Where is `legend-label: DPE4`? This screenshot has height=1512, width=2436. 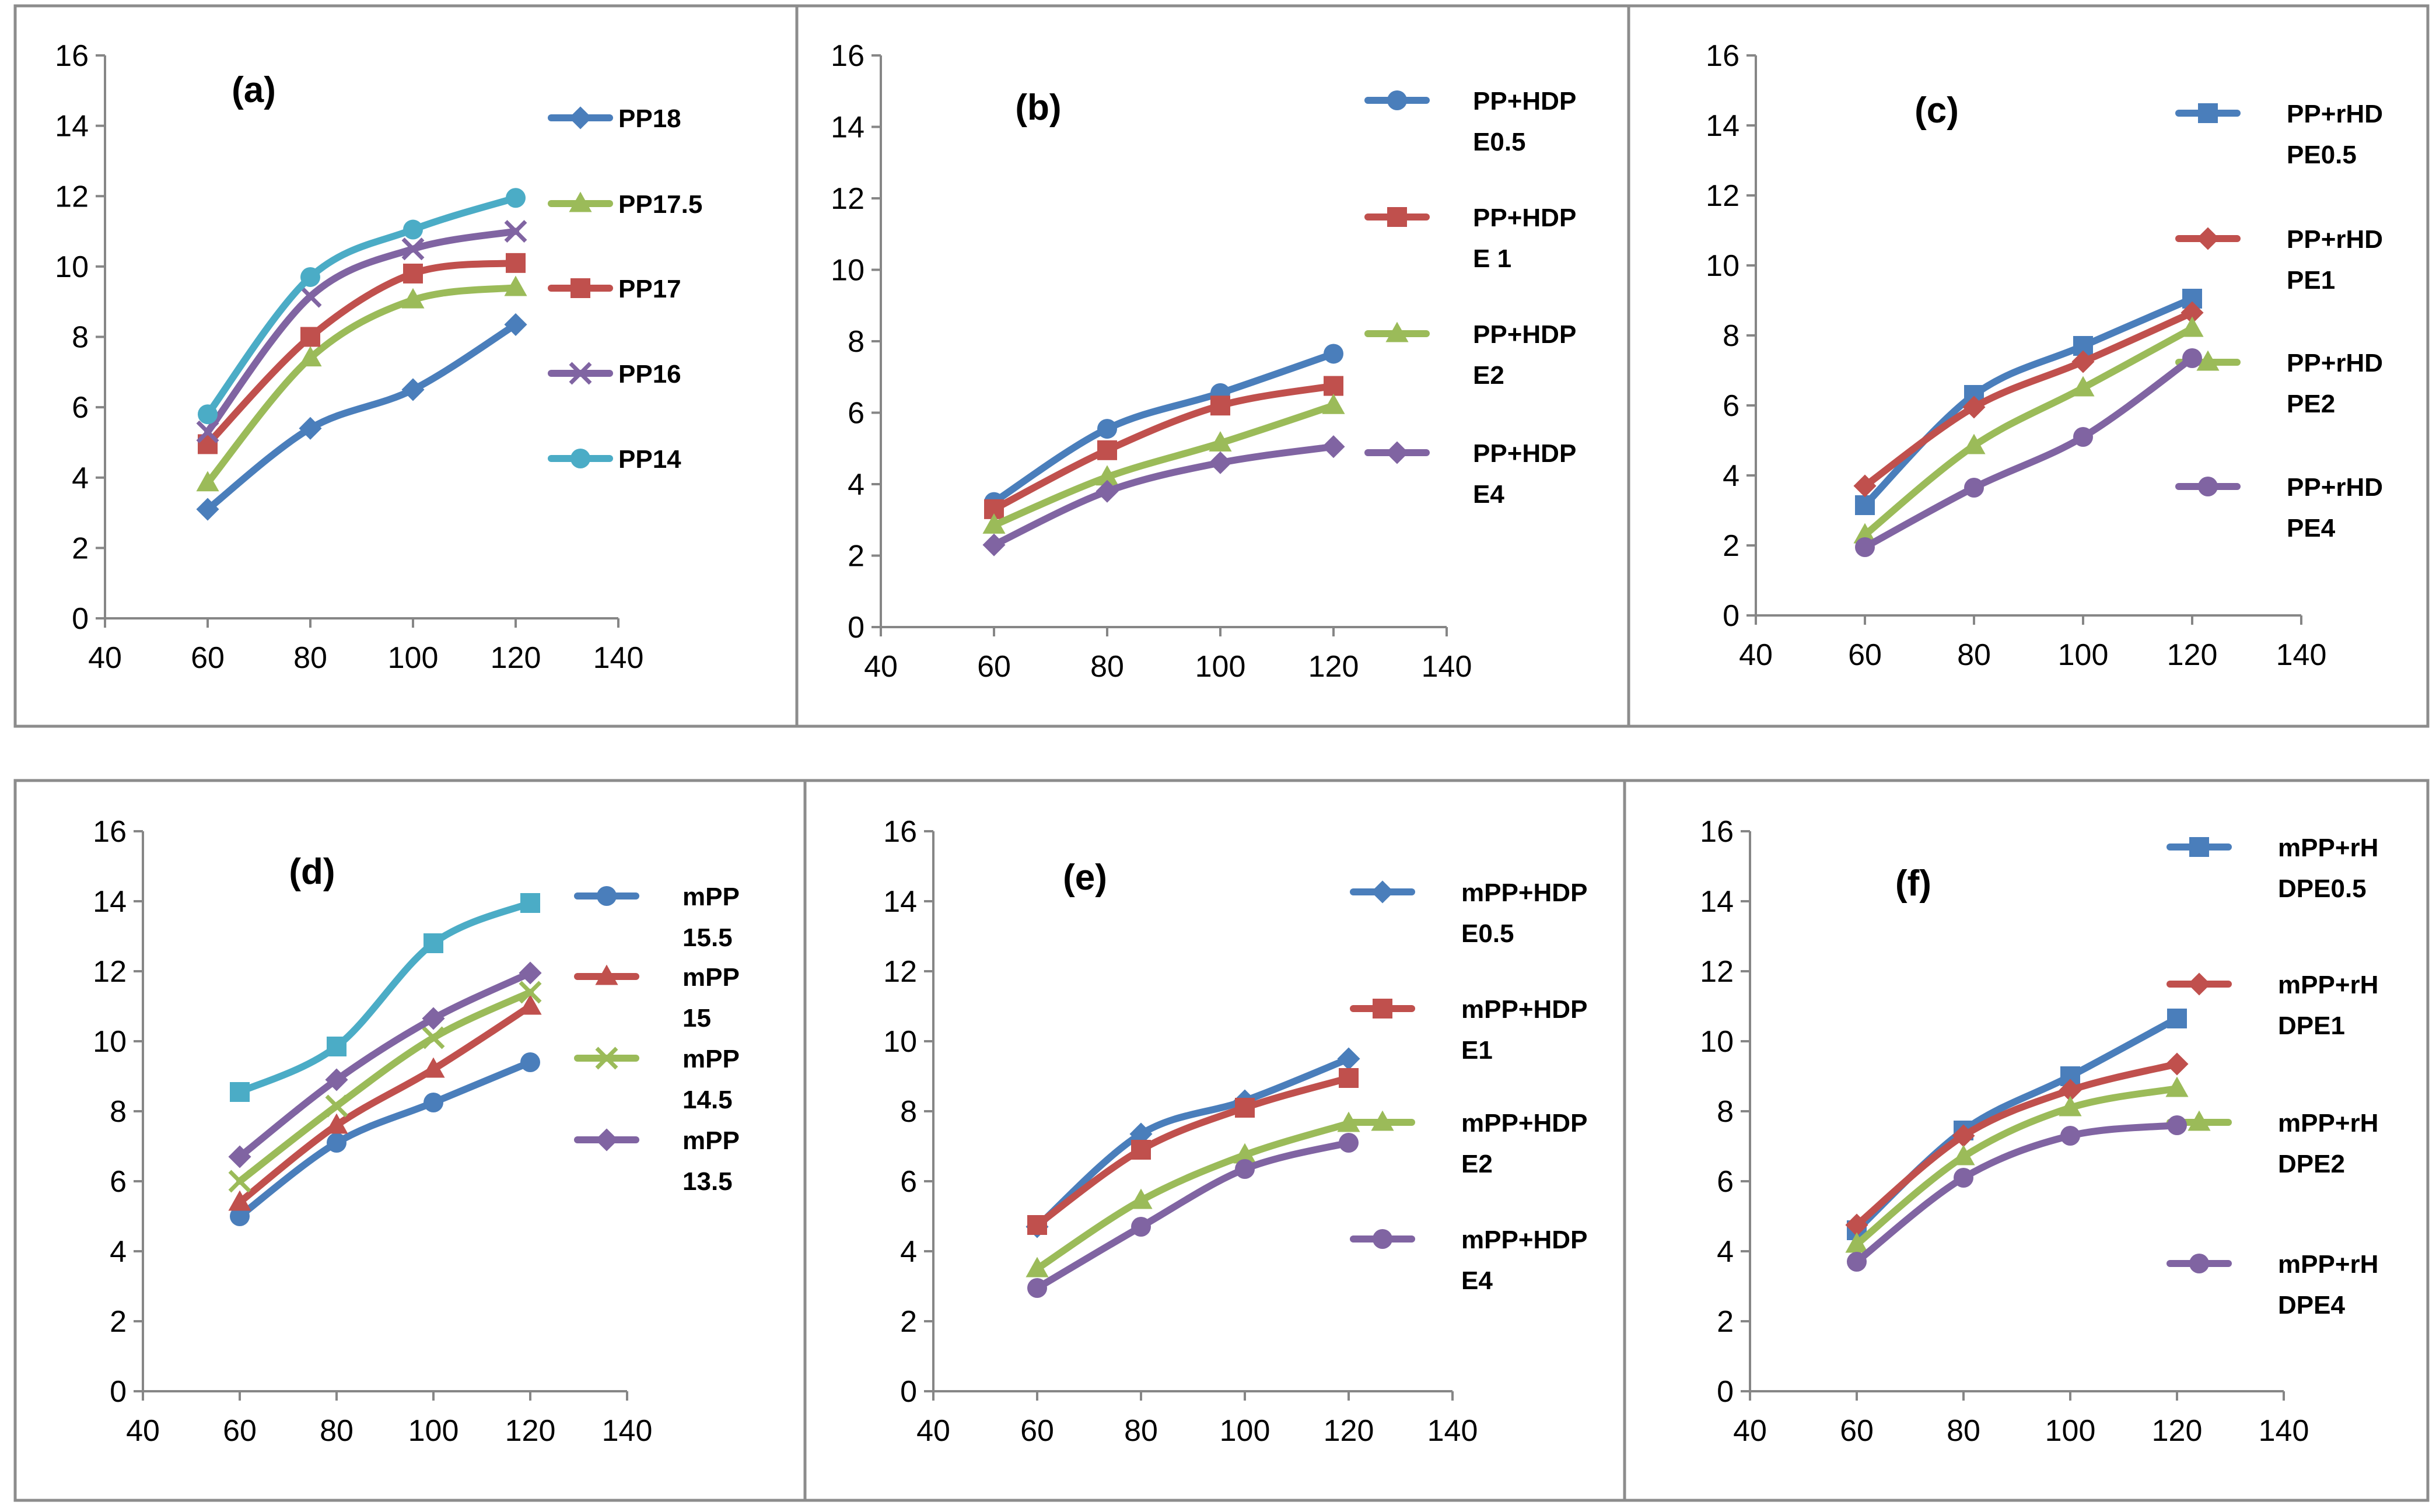 legend-label: DPE4 is located at coordinates (2311, 1305).